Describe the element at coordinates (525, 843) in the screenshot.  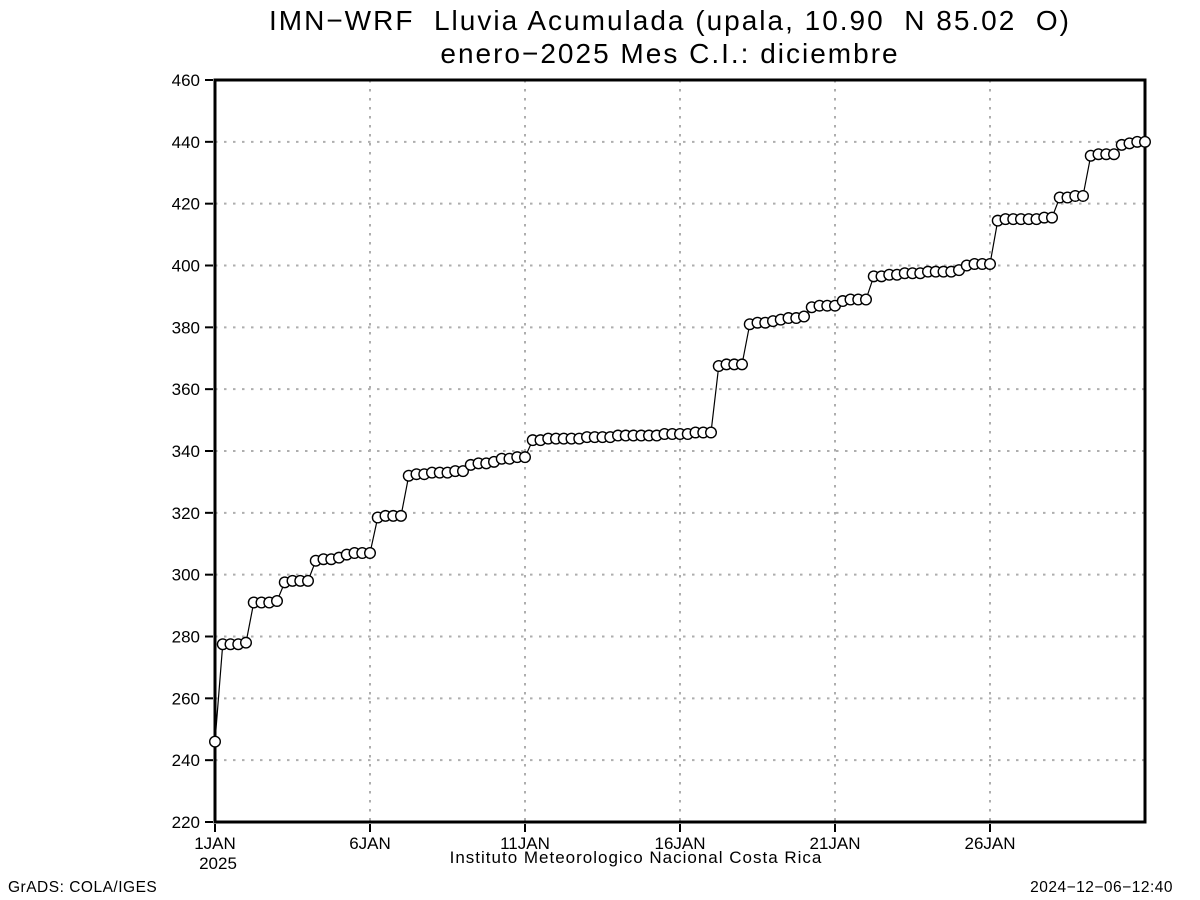
I see `x-tick-label: 11JAN` at that location.